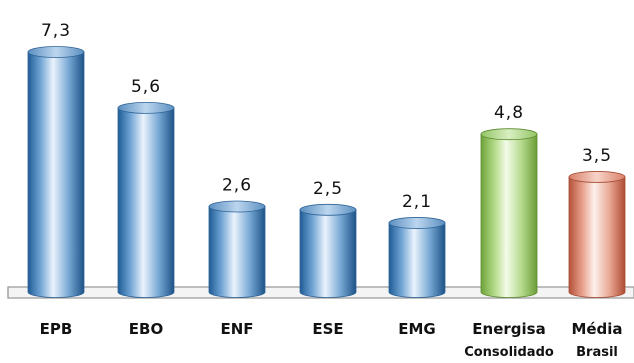 Image resolution: width=634 pixels, height=363 pixels. Describe the element at coordinates (509, 352) in the screenshot. I see `category-sublabel: Consolidado` at that location.